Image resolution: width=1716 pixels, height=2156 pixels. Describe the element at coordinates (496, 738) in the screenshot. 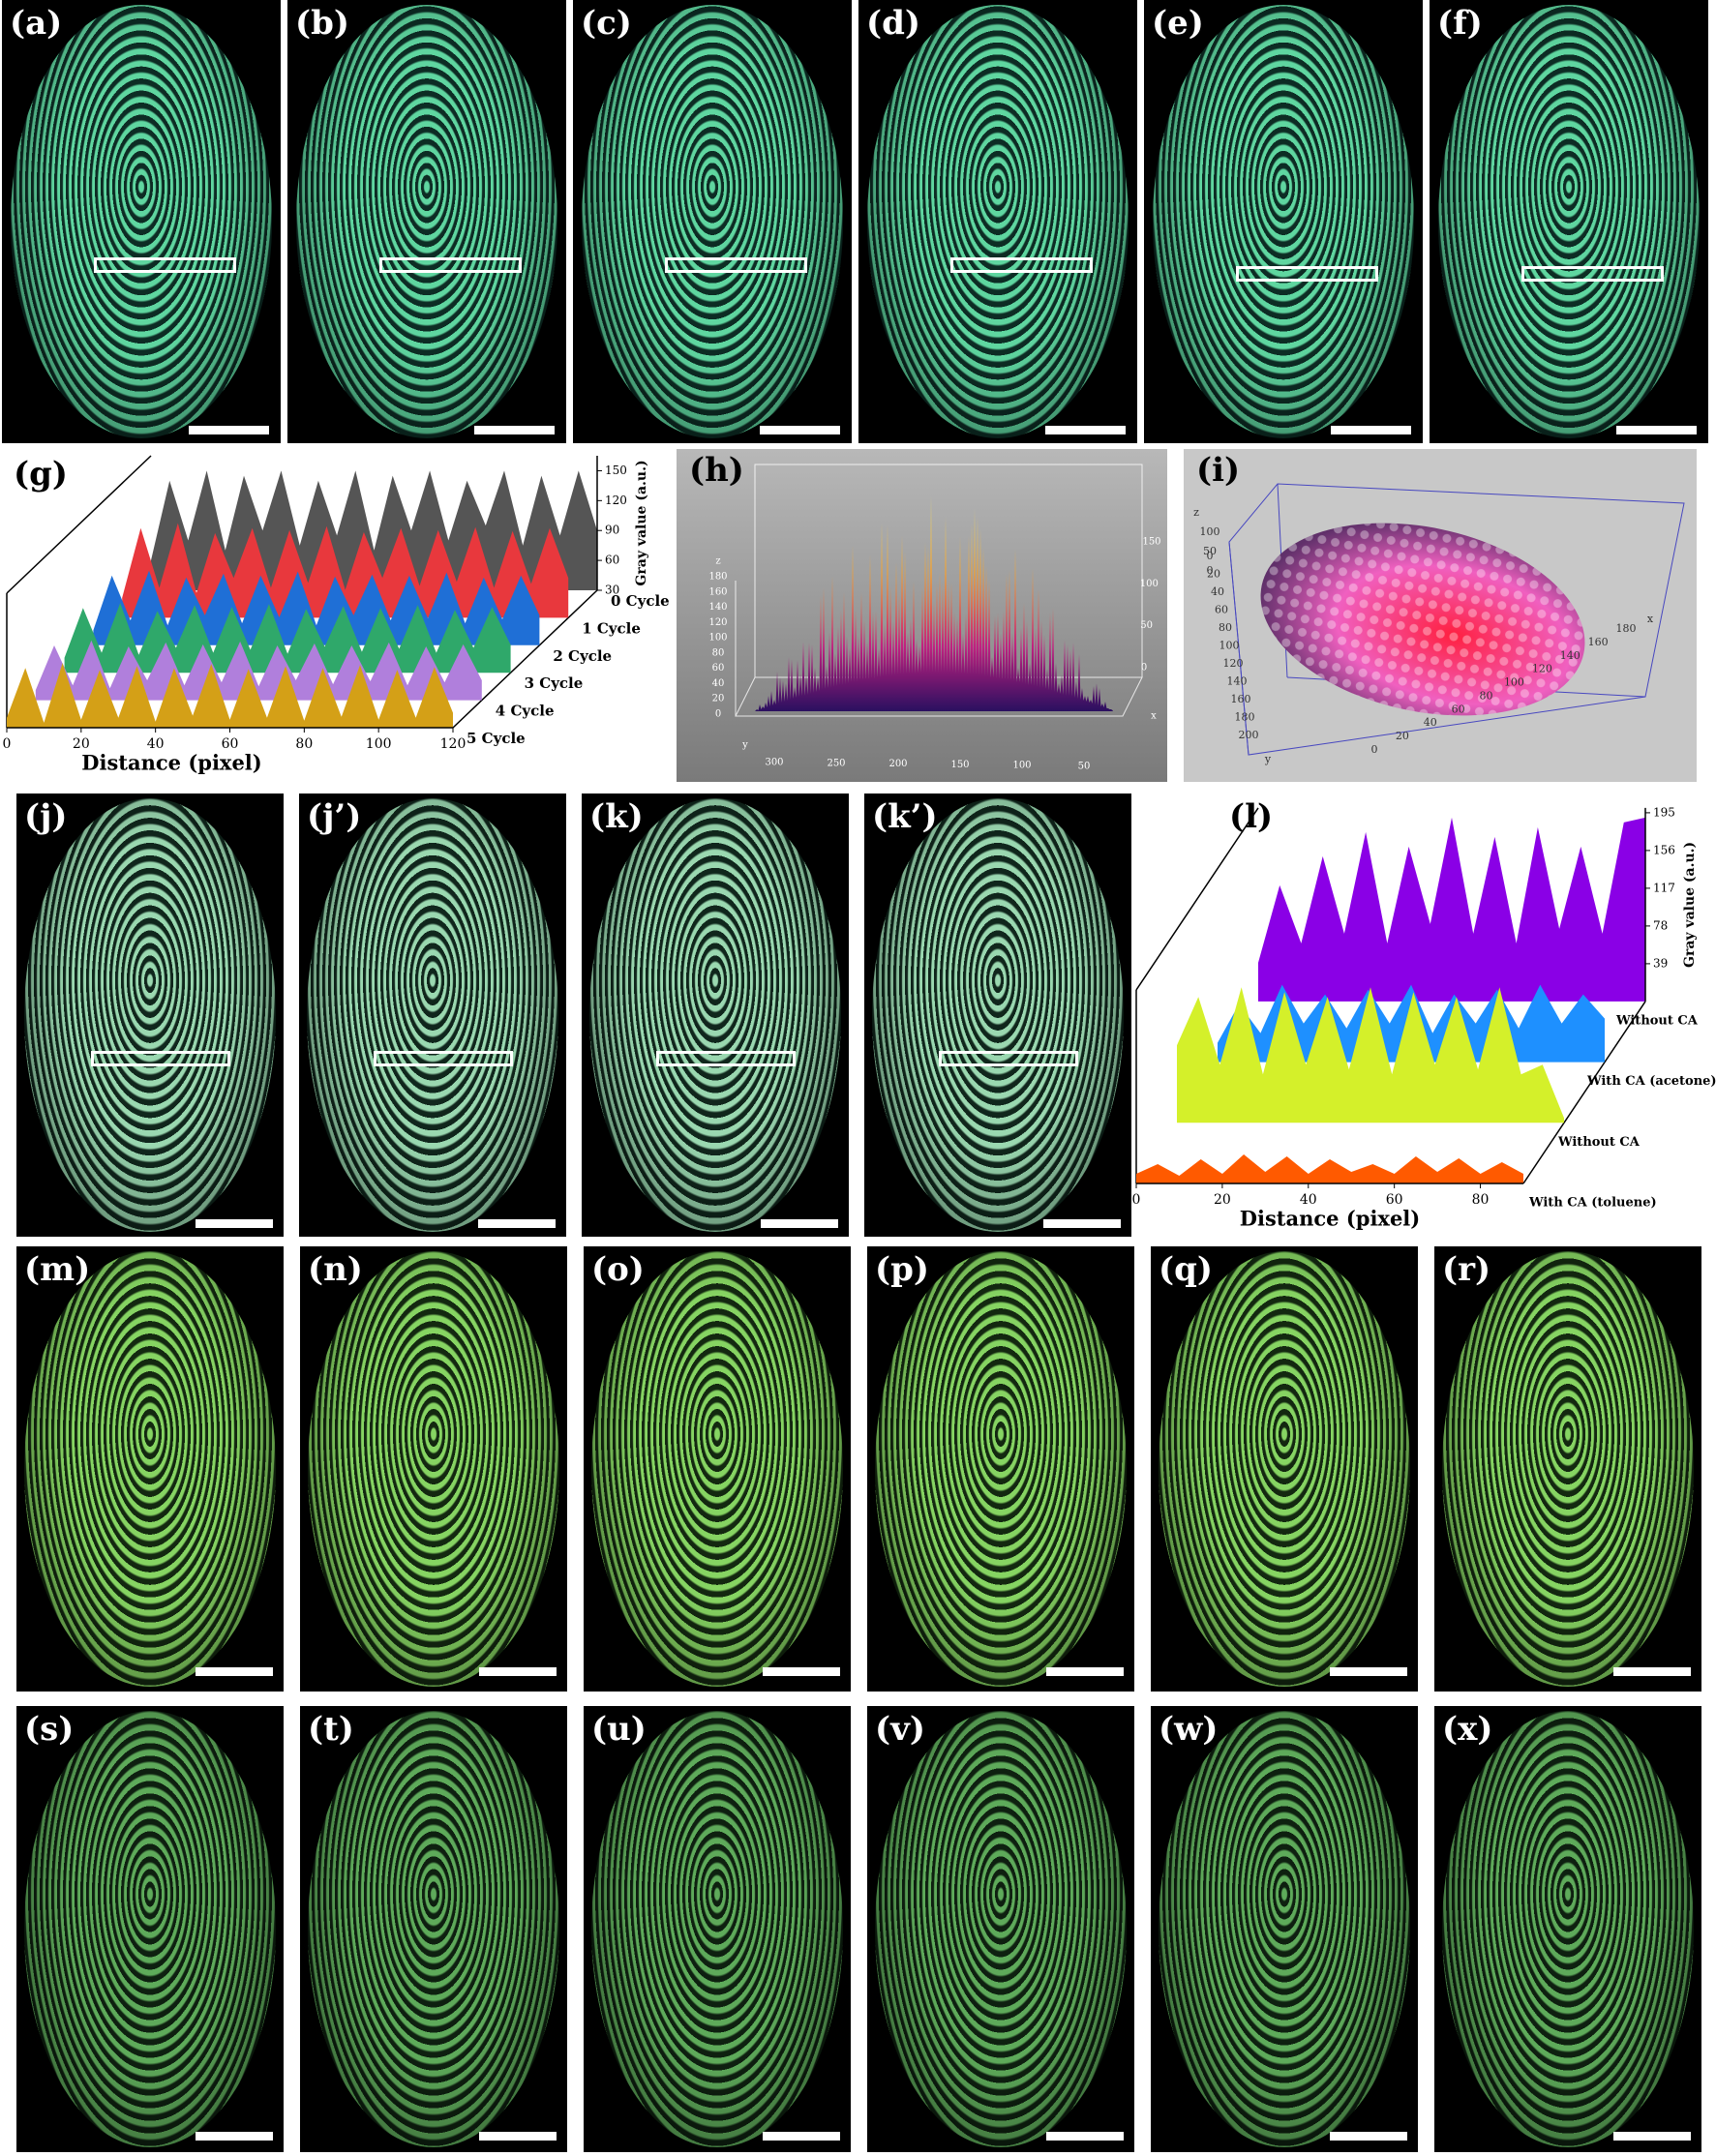

I see `series-label: 5 Cycle` at that location.